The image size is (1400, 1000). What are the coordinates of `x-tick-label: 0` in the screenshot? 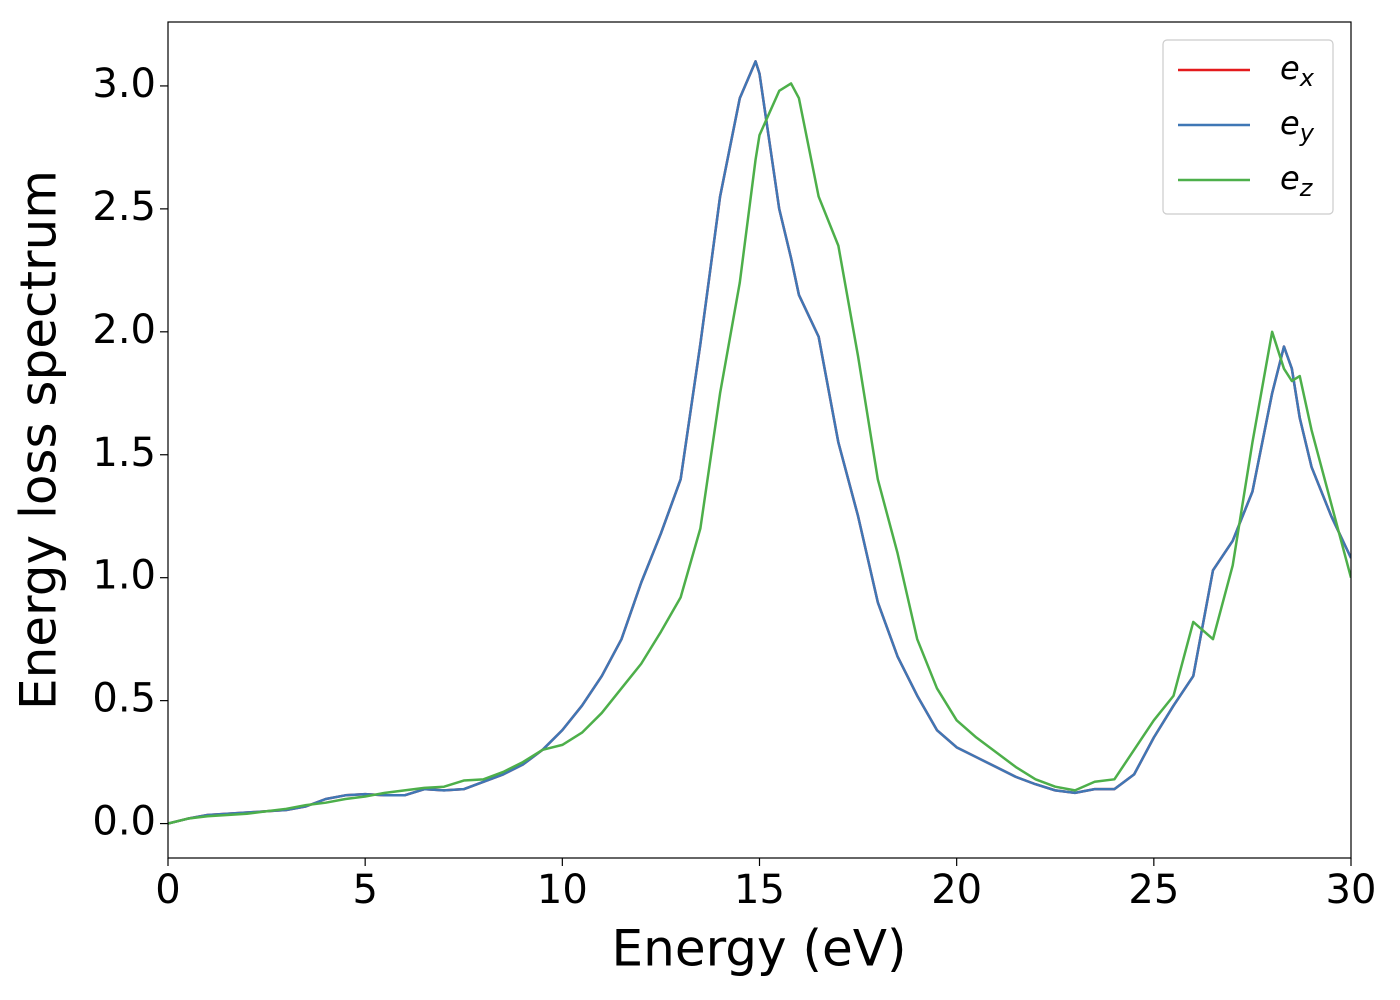 It's located at (167, 890).